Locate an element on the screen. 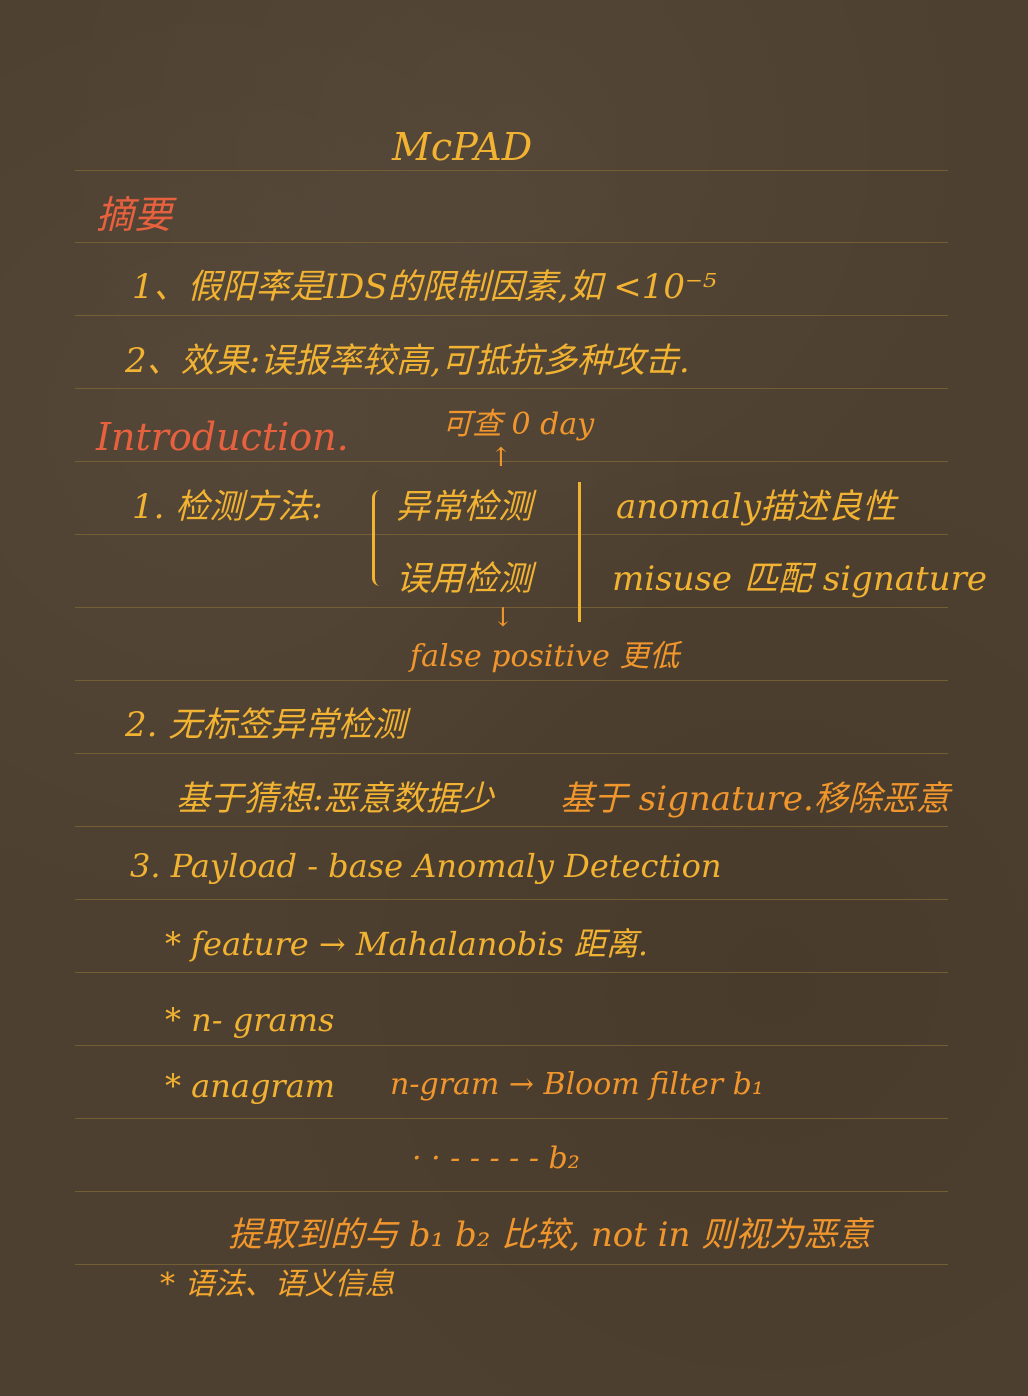 The image size is (1028, 1396). page-title: McPAD is located at coordinates (462, 147).